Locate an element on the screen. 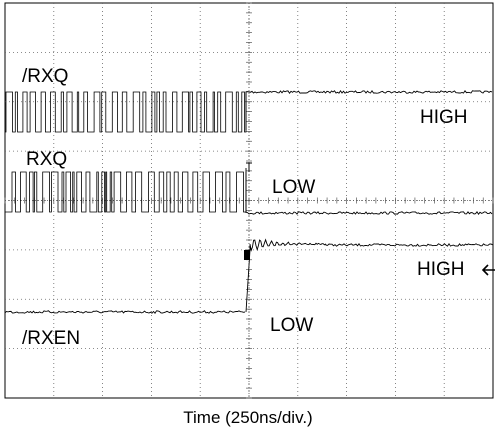 The width and height of the screenshot is (496, 435). trace-rxq-inverted-burst is located at coordinates (126, 112).